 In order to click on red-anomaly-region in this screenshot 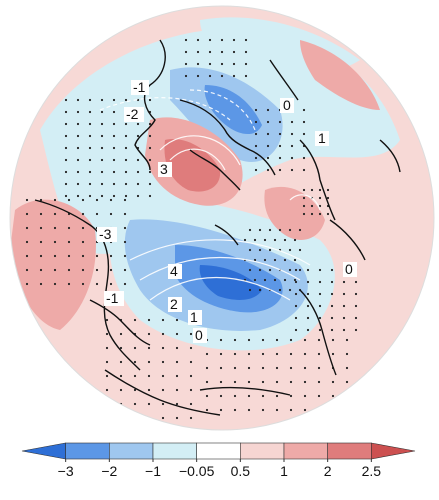, I will do `click(53, 264)`.